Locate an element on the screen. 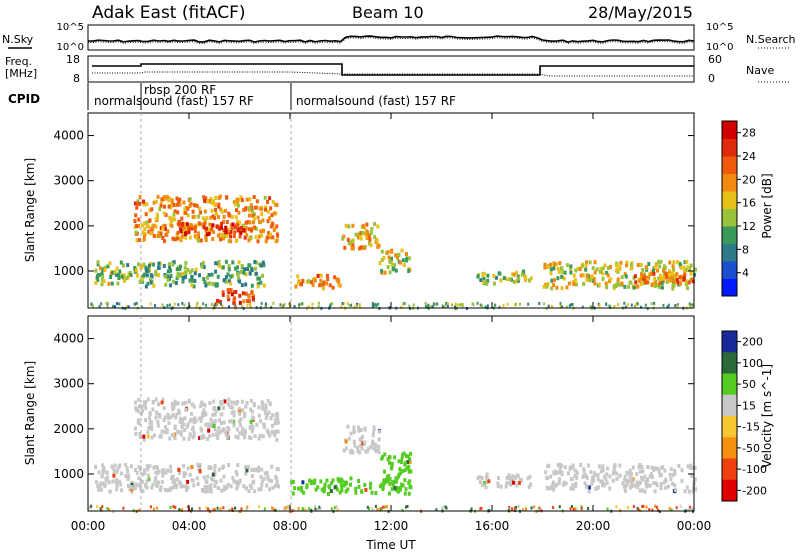  noise-panel: N.Sky 10^5 10^0 10^5 10^0 N.Search is located at coordinates (399, 37).